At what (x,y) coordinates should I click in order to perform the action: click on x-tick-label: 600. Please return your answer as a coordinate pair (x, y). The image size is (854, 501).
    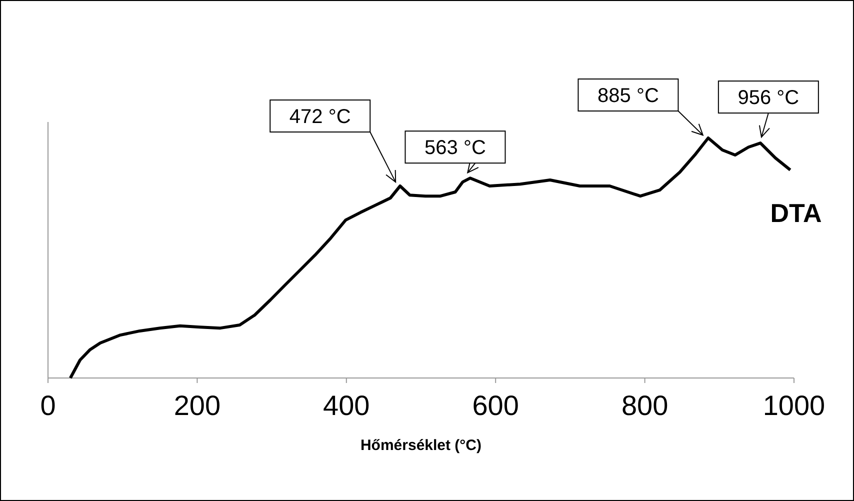
    Looking at the image, I should click on (495, 405).